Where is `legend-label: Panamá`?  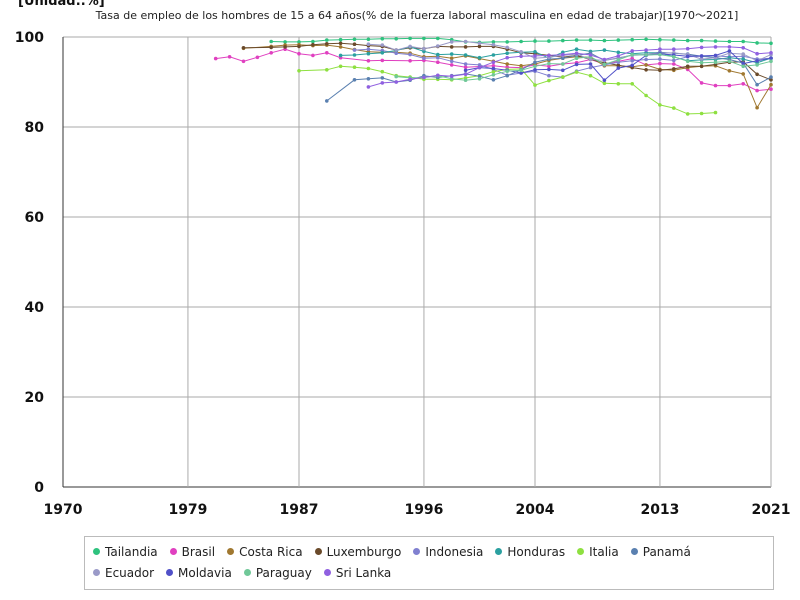 legend-label: Panamá is located at coordinates (666, 551).